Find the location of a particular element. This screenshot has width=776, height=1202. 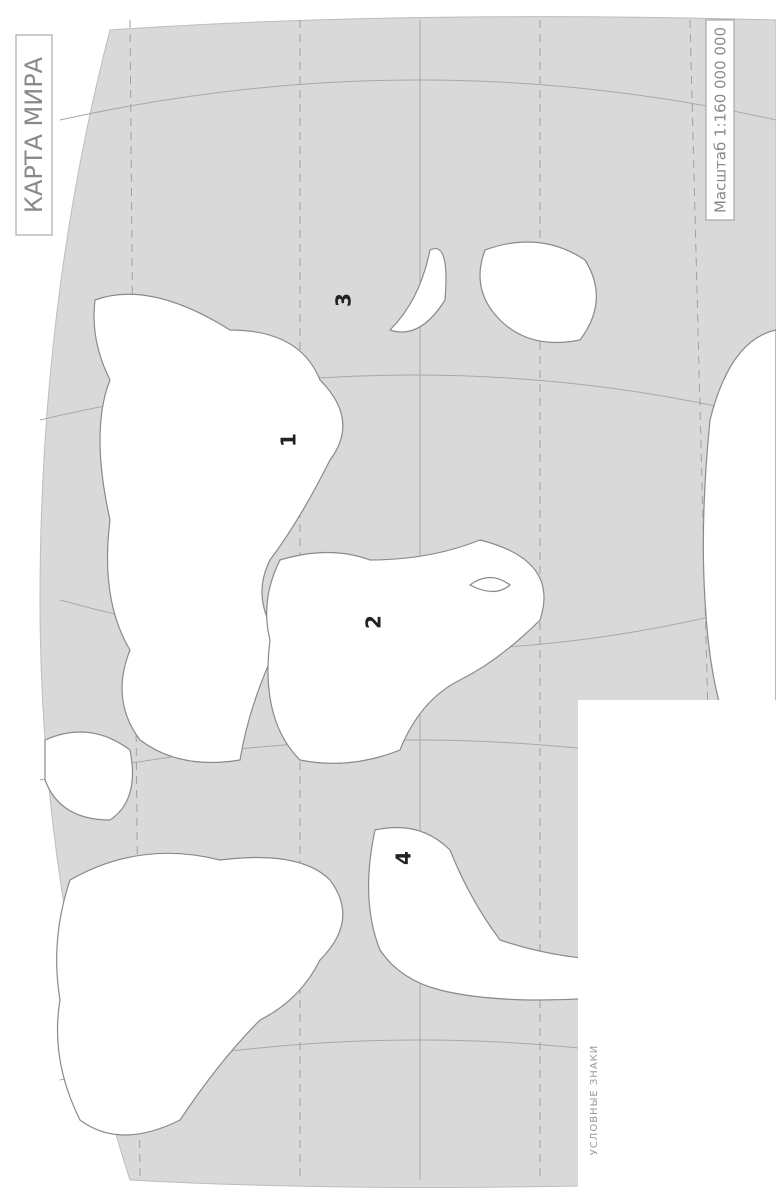

marker-label: 4 is located at coordinates (404, 858).